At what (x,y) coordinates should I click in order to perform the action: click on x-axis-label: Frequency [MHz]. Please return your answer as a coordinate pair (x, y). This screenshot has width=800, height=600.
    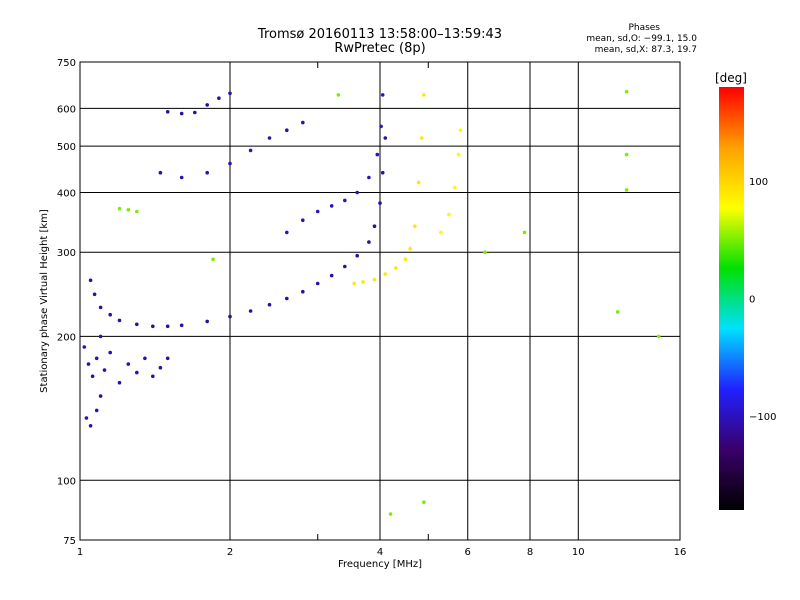
    Looking at the image, I should click on (380, 564).